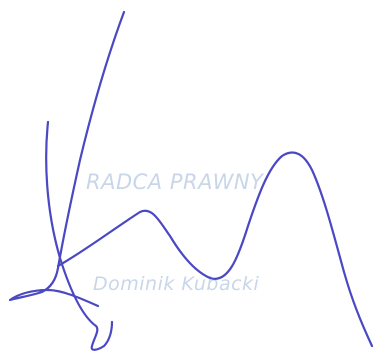 The width and height of the screenshot is (382, 356). Describe the element at coordinates (79, 235) in the screenshot. I see `signature-stroke-loop` at that location.